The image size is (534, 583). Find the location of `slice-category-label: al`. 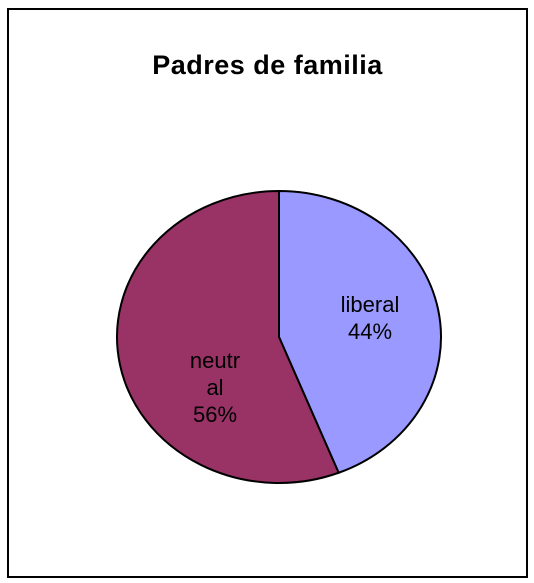

slice-category-label: al is located at coordinates (214, 387).